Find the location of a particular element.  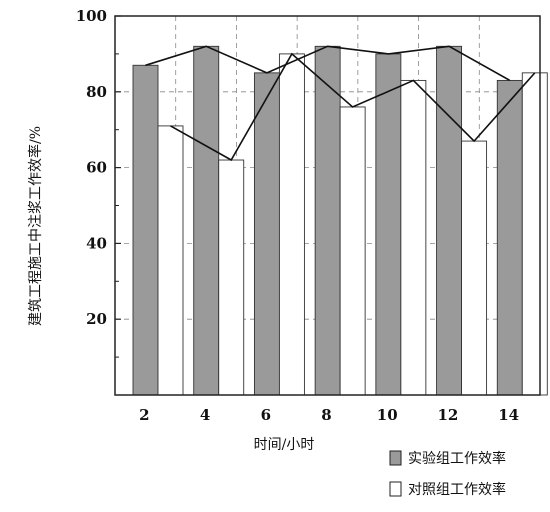

legend-label-experimental: 实验组工作效率 is located at coordinates (457, 458).